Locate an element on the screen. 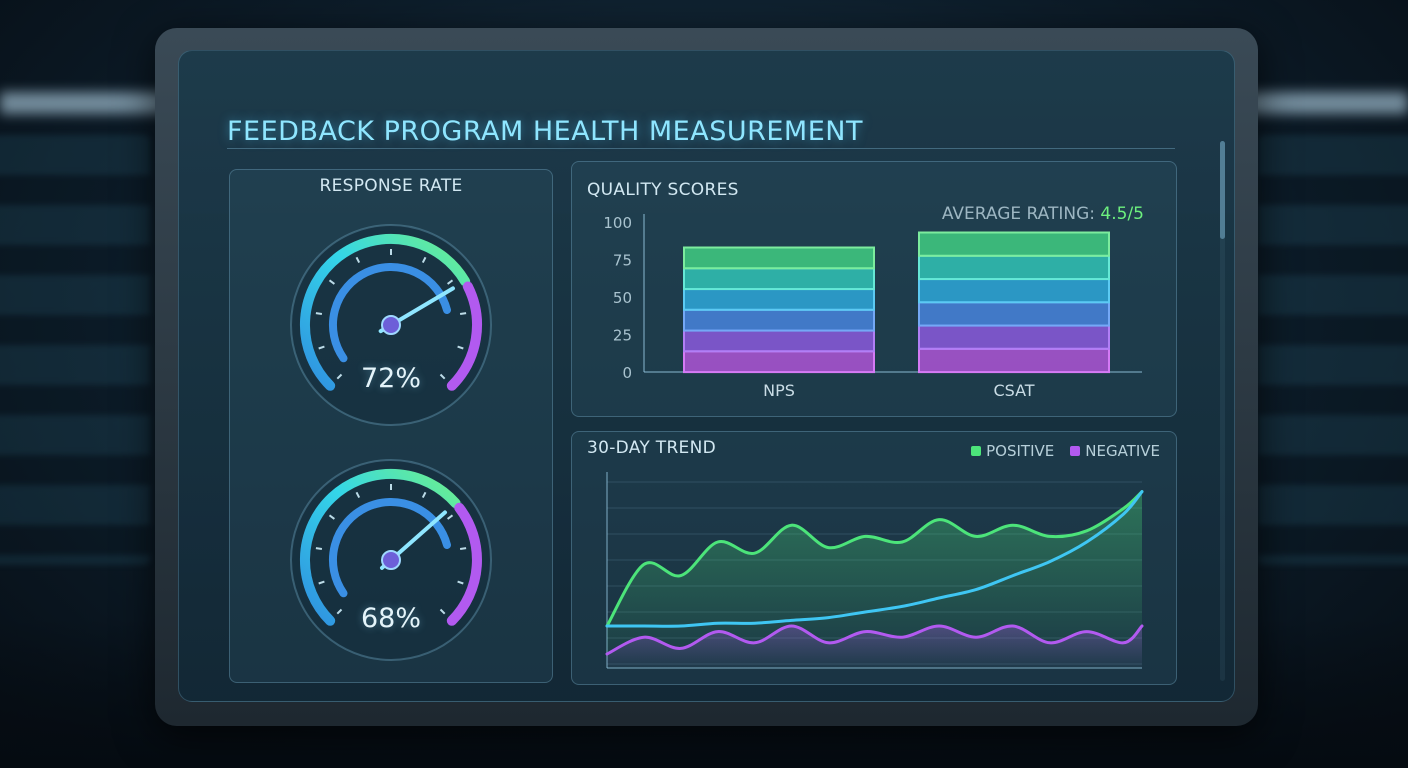 The width and height of the screenshot is (1408, 768). bar-y-tick-label: 50 is located at coordinates (622, 298).